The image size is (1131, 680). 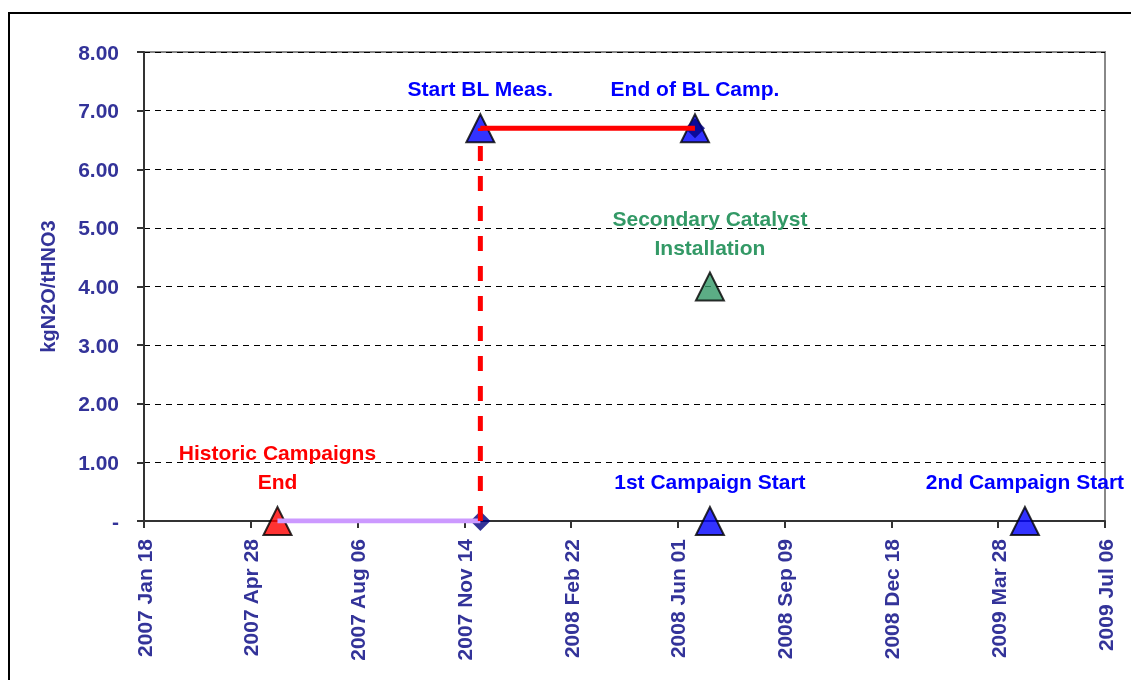 I want to click on x-tick-label: 2007 Aug 06, so click(x=358, y=600).